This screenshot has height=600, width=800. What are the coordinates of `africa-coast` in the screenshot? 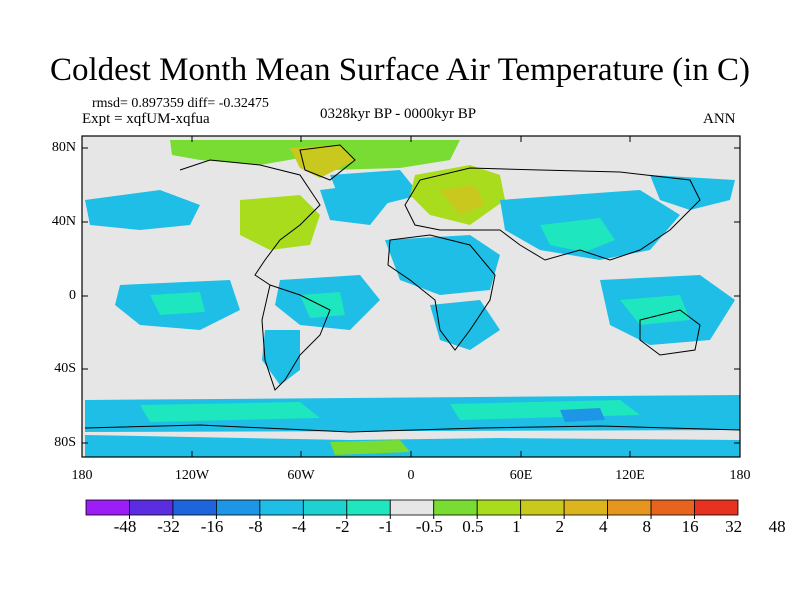 It's located at (441, 292).